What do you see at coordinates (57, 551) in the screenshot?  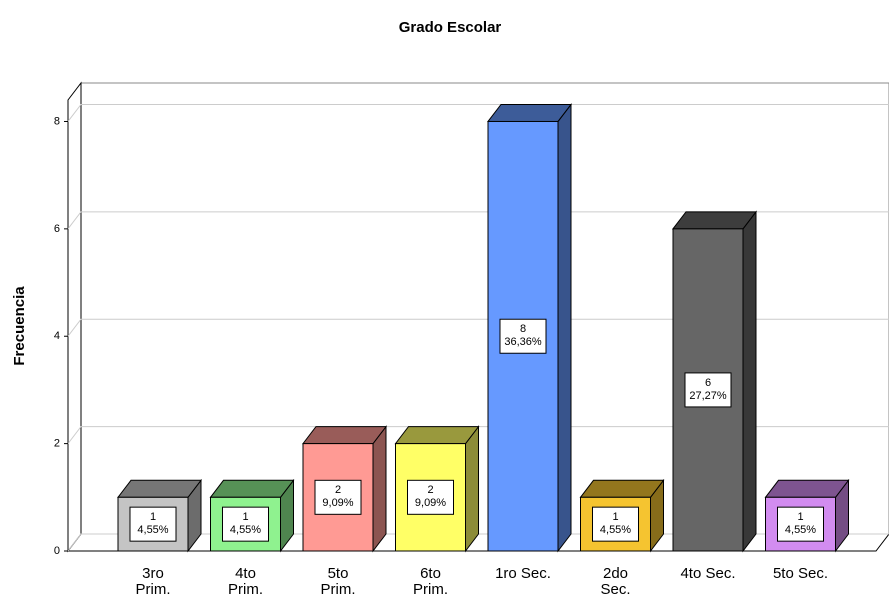 I see `y-tick-label: 0` at bounding box center [57, 551].